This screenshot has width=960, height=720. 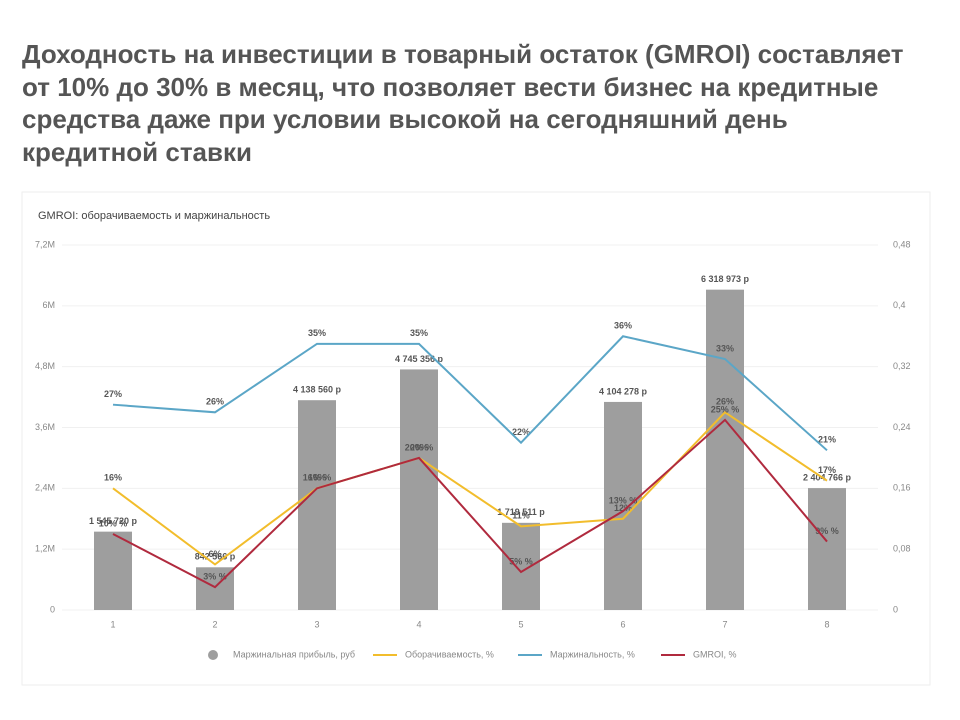 What do you see at coordinates (623, 326) in the screenshot?
I see `line-value-label: 36%` at bounding box center [623, 326].